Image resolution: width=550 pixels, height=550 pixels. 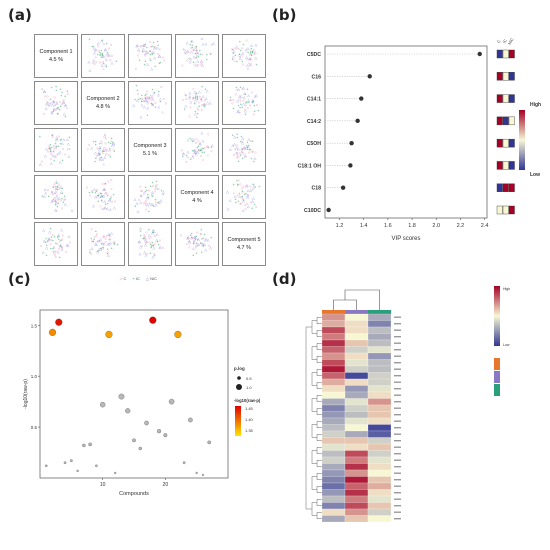 What do you see at coordinates (436, 226) in the screenshot?
I see `x-tick-label: 2.0` at bounding box center [436, 226].